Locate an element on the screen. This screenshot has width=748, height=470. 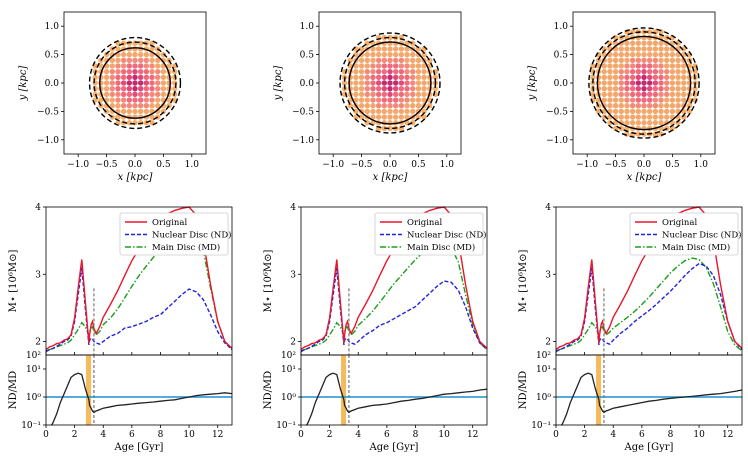
inner-dashed-circle is located at coordinates (644, 83).